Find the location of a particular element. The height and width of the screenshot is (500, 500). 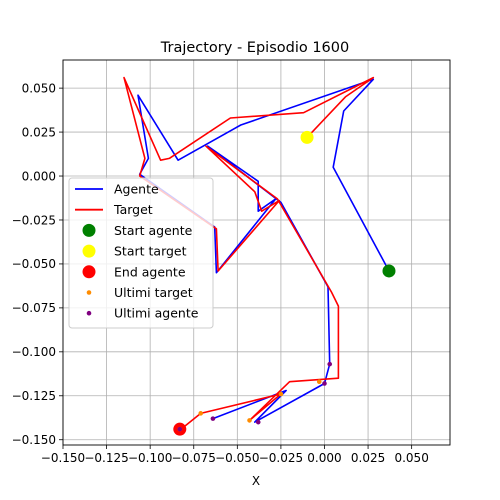

x-tick-label: −0.075 is located at coordinates (194, 458).